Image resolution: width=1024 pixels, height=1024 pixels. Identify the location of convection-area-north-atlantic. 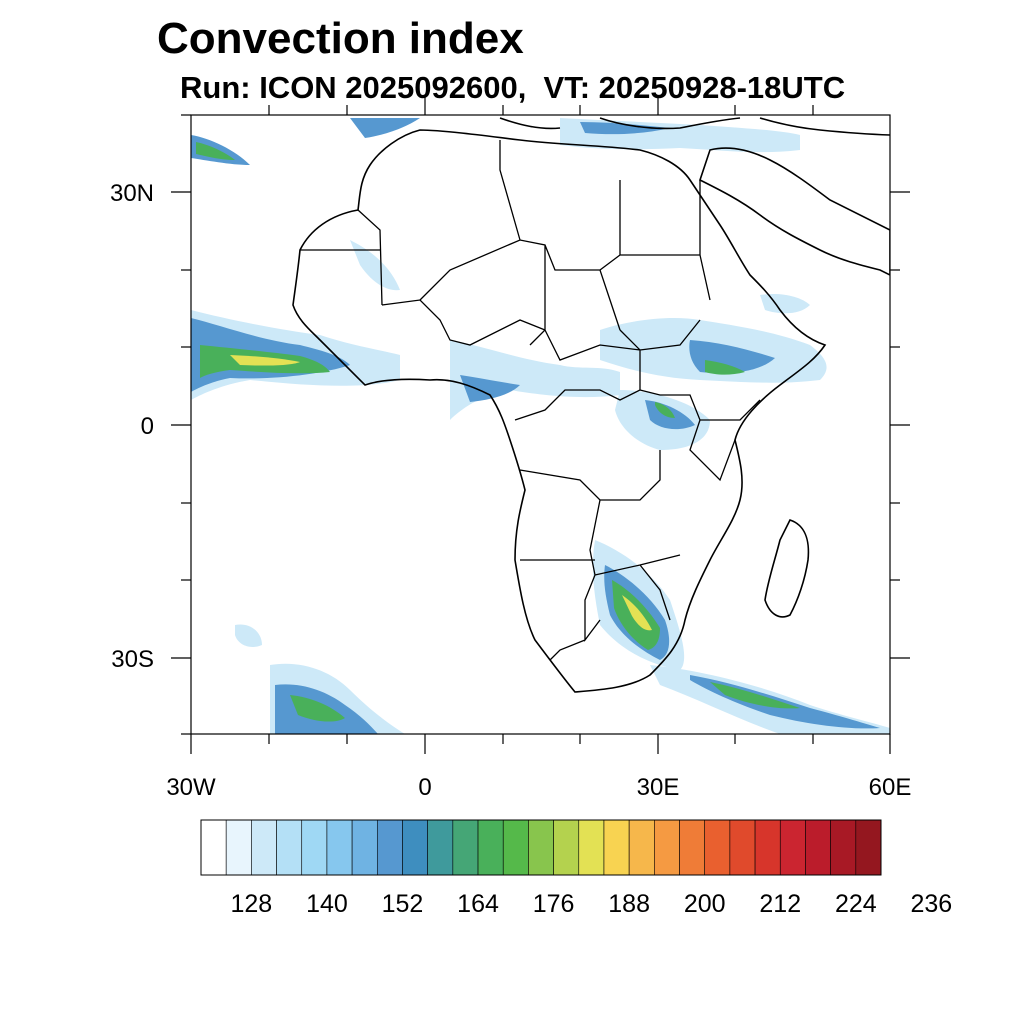
(220, 150).